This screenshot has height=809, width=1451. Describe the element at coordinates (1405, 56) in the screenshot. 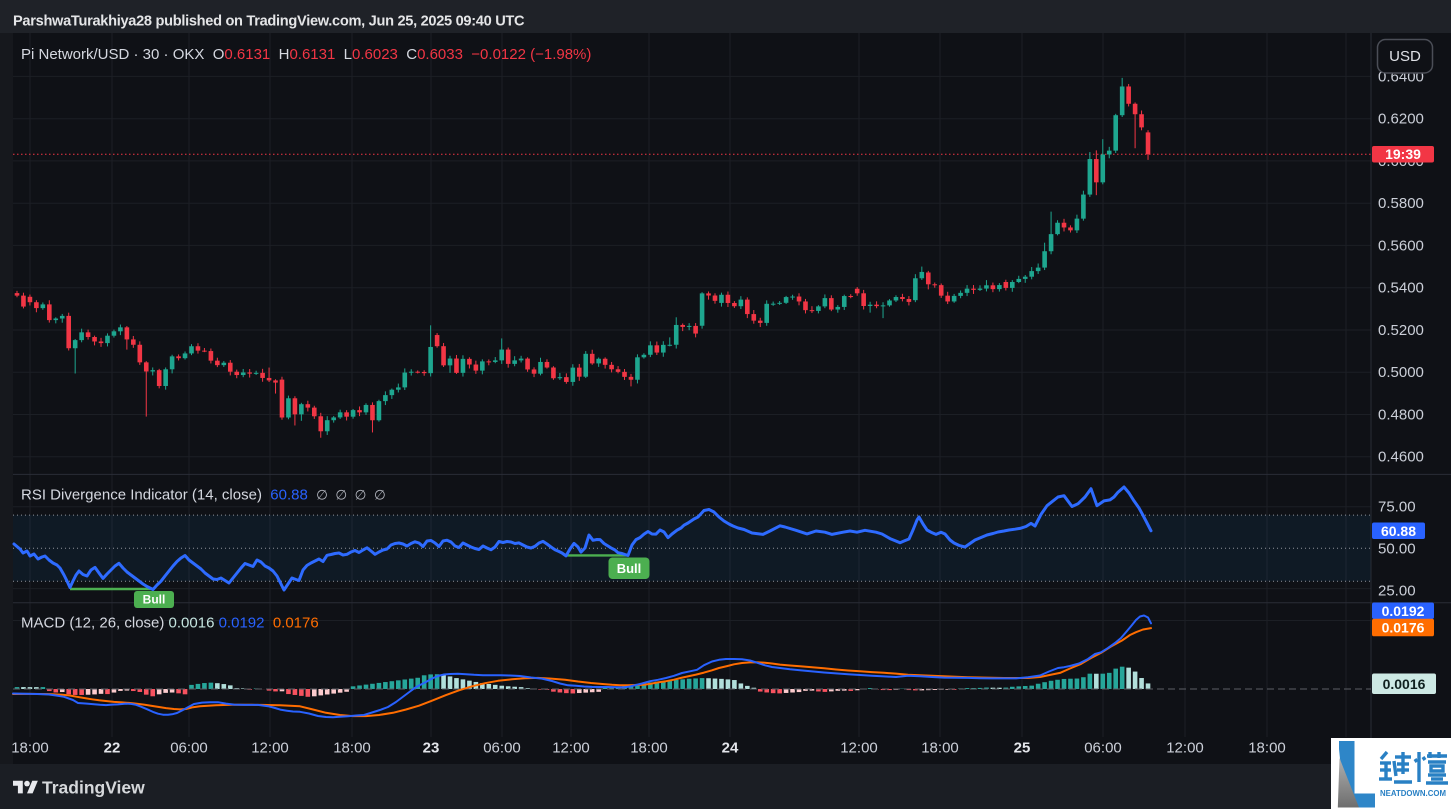

I see `svg-text: USD` at that location.